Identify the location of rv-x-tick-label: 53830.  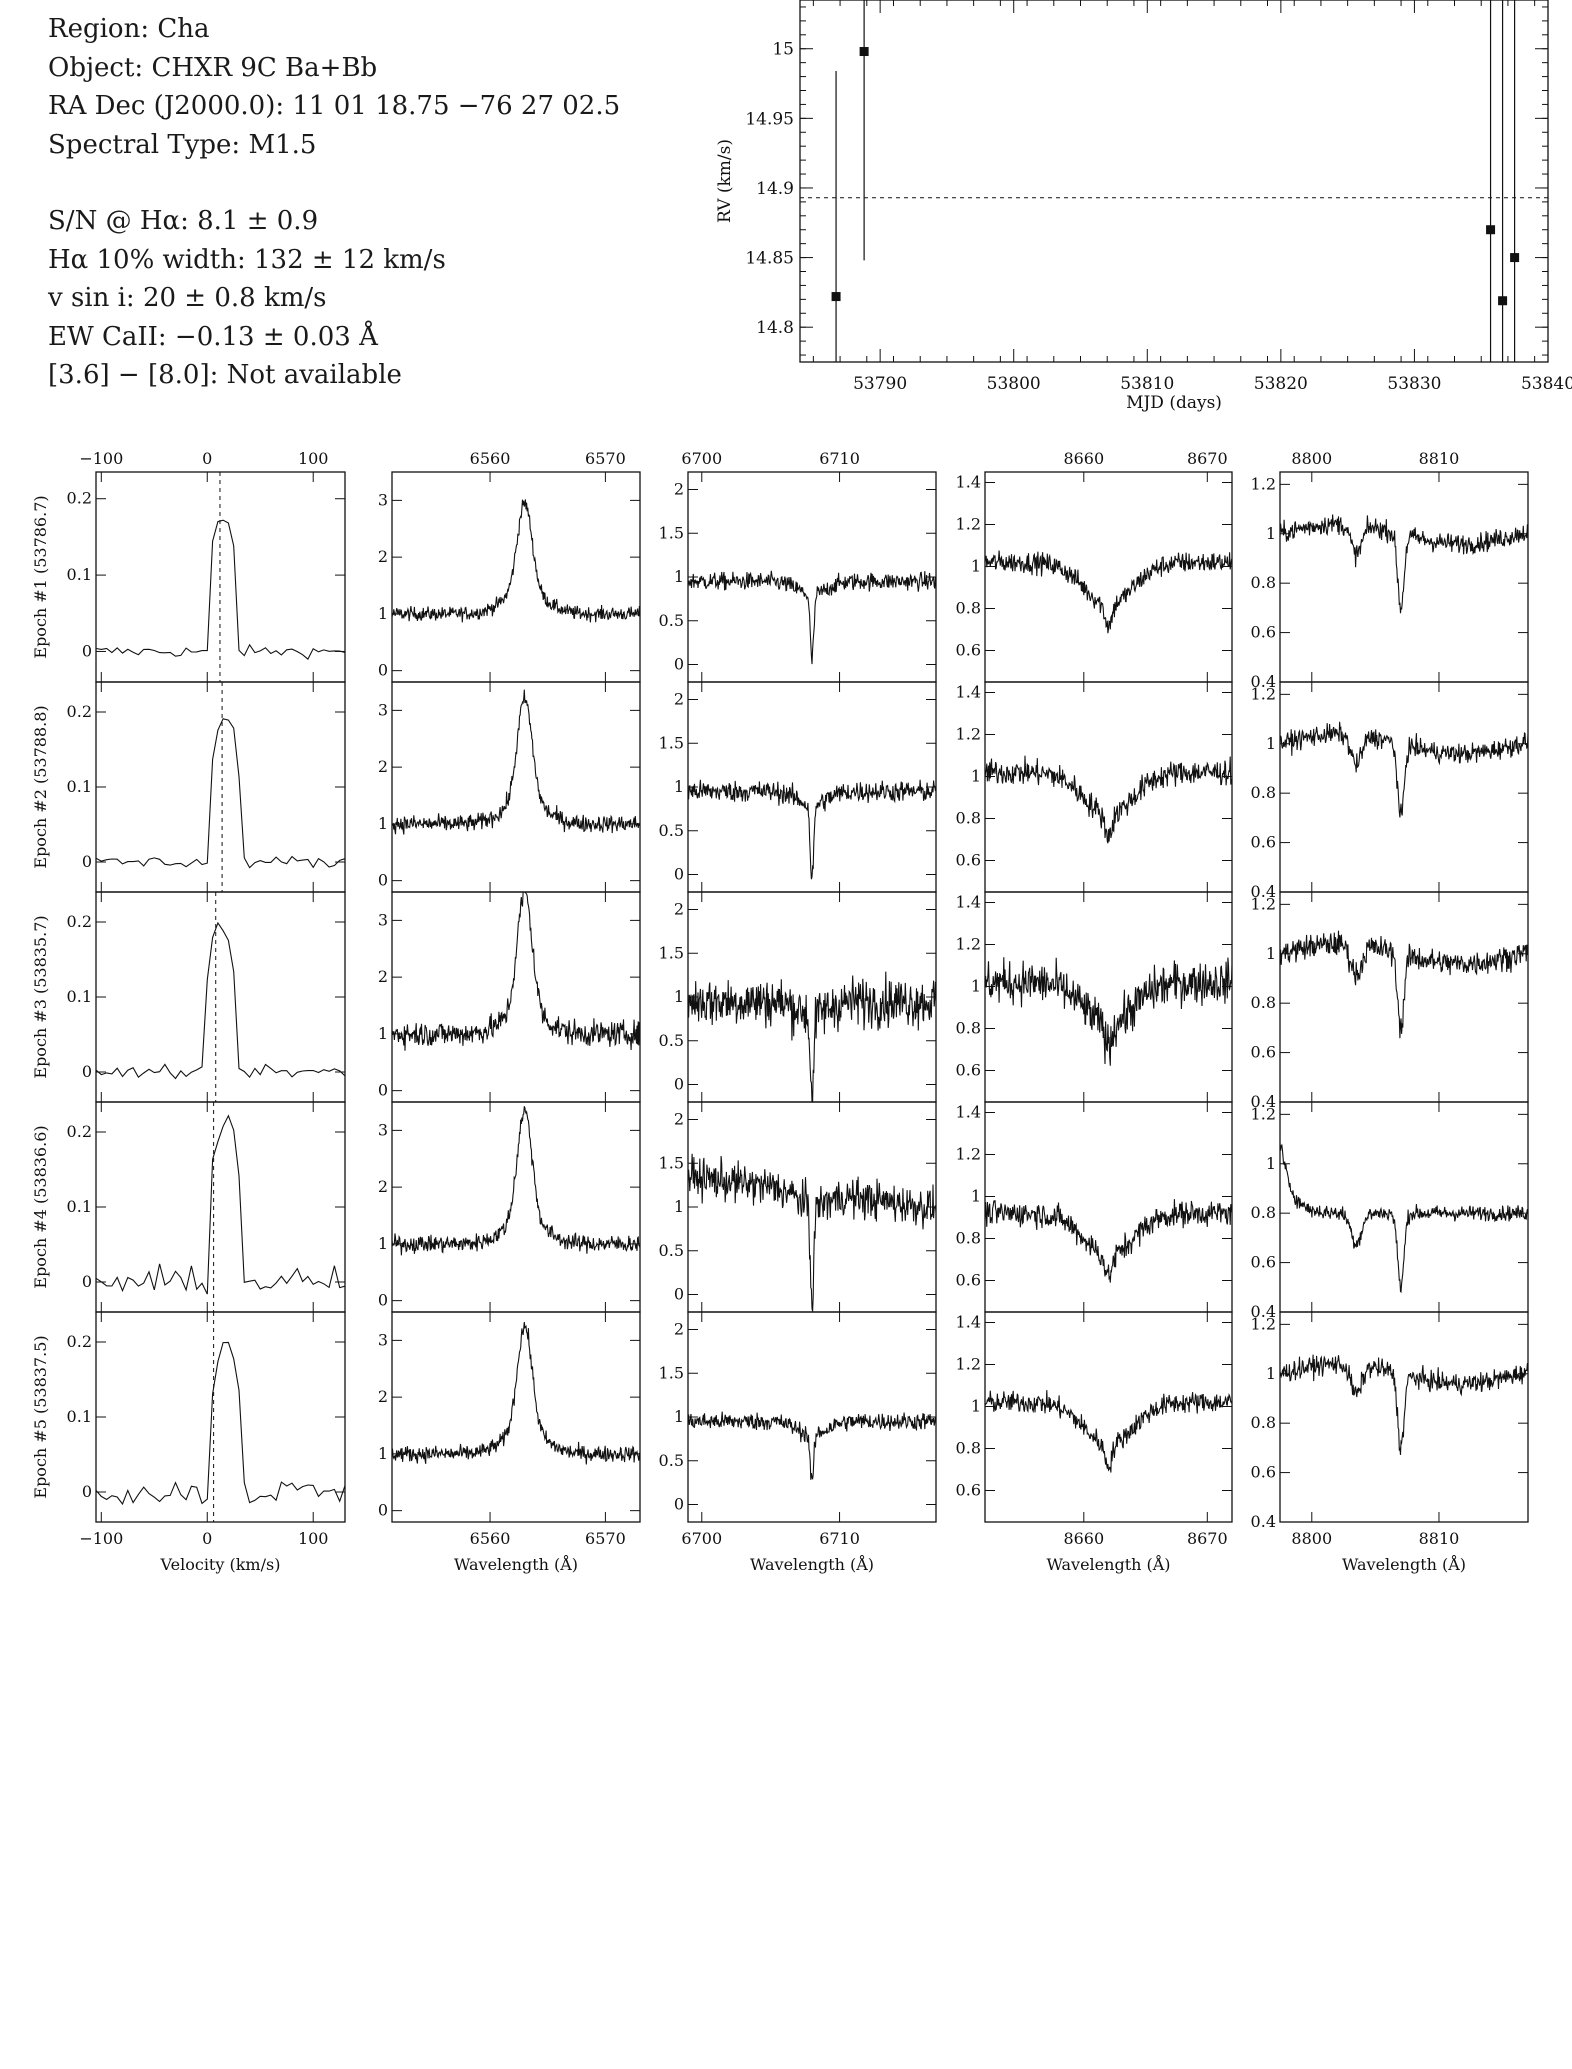
(1414, 384).